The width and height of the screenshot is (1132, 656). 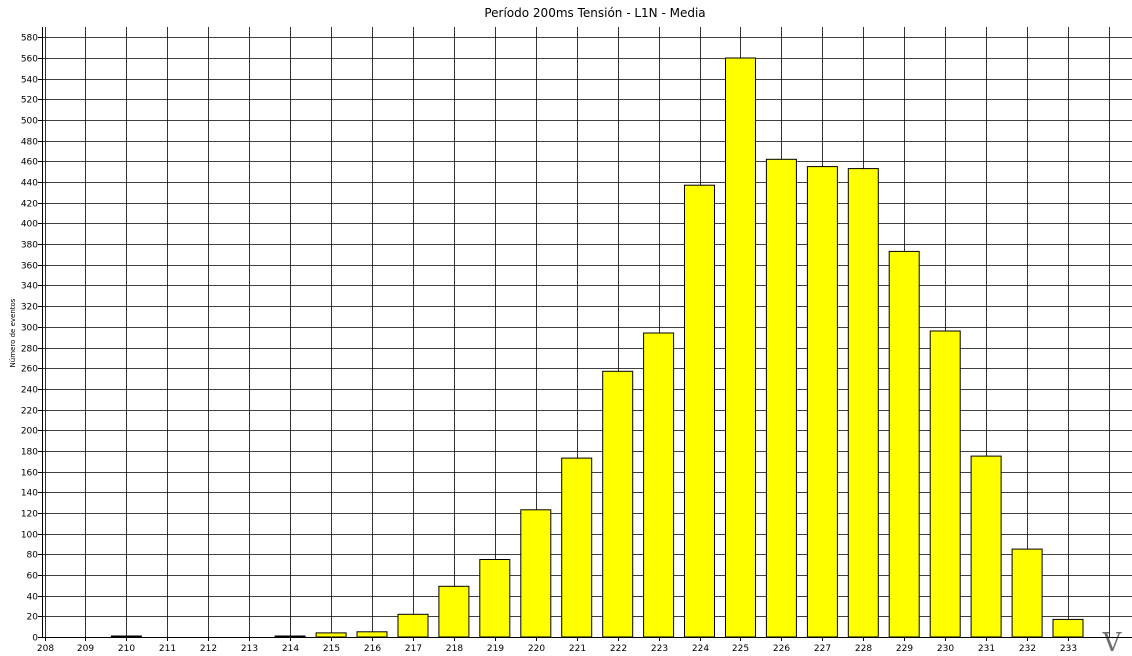 What do you see at coordinates (822, 649) in the screenshot?
I see `x-tick-label: 227` at bounding box center [822, 649].